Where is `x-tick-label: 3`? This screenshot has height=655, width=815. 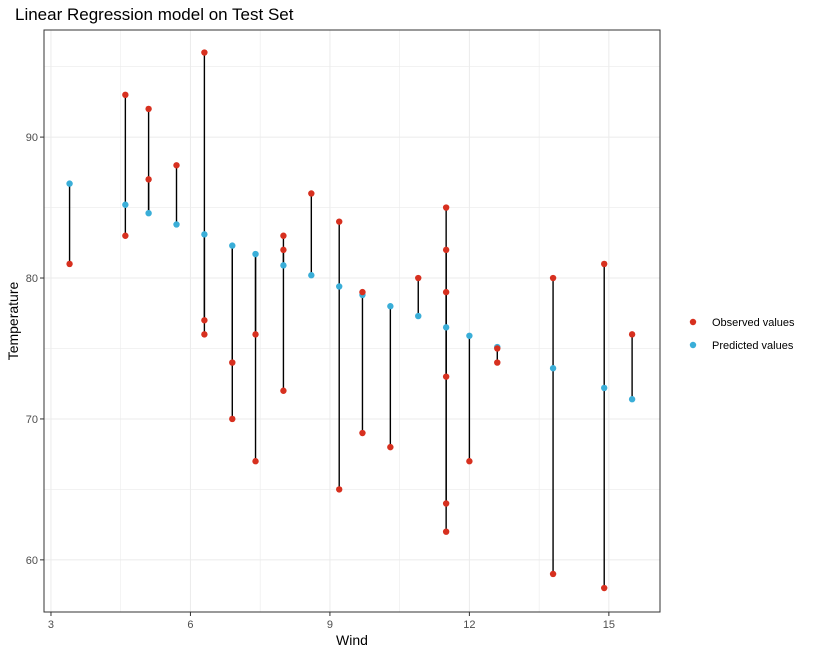 x-tick-label: 3 is located at coordinates (51, 625).